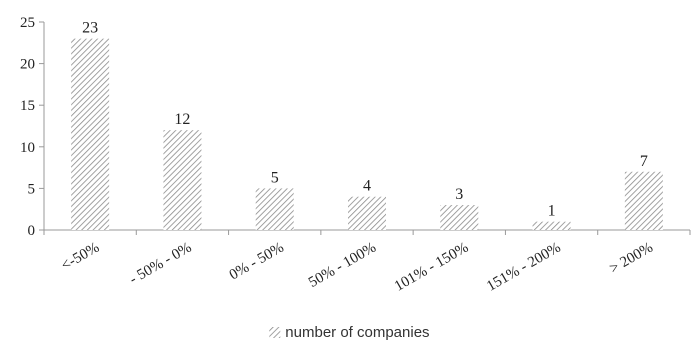 The image size is (699, 348). Describe the element at coordinates (80, 257) in the screenshot. I see `x-tick-label: <-50%` at that location.